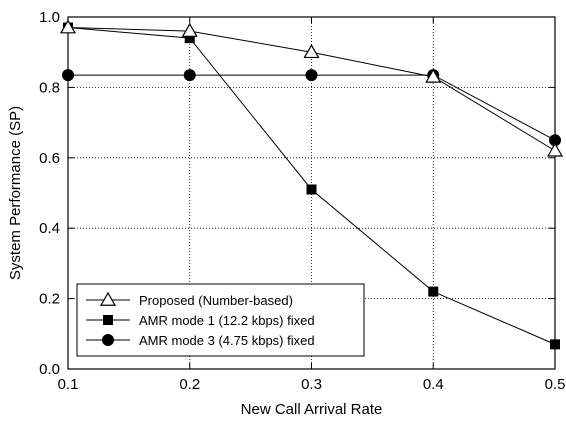  I want to click on legend-item: AMR mode 3 (4.75 kbps) fixed, so click(200, 340).